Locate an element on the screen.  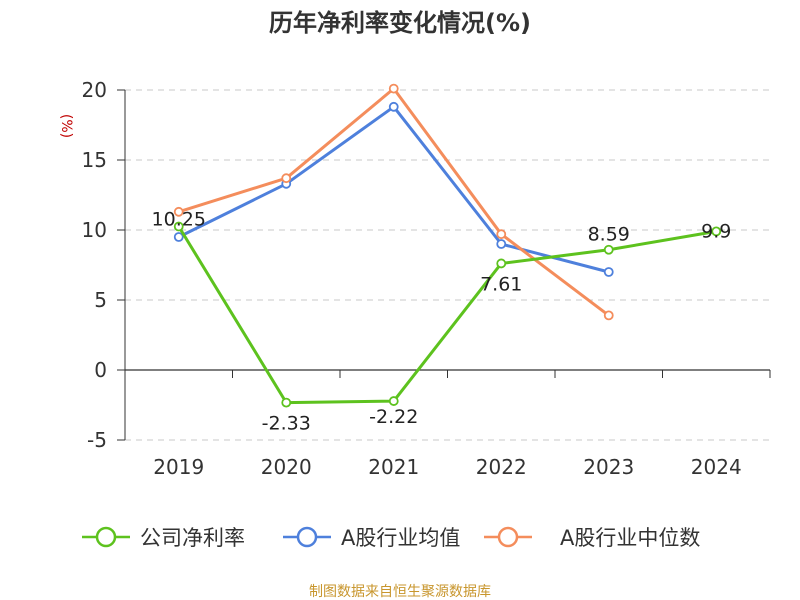
x-tick-label: 2023 is located at coordinates (608, 467).